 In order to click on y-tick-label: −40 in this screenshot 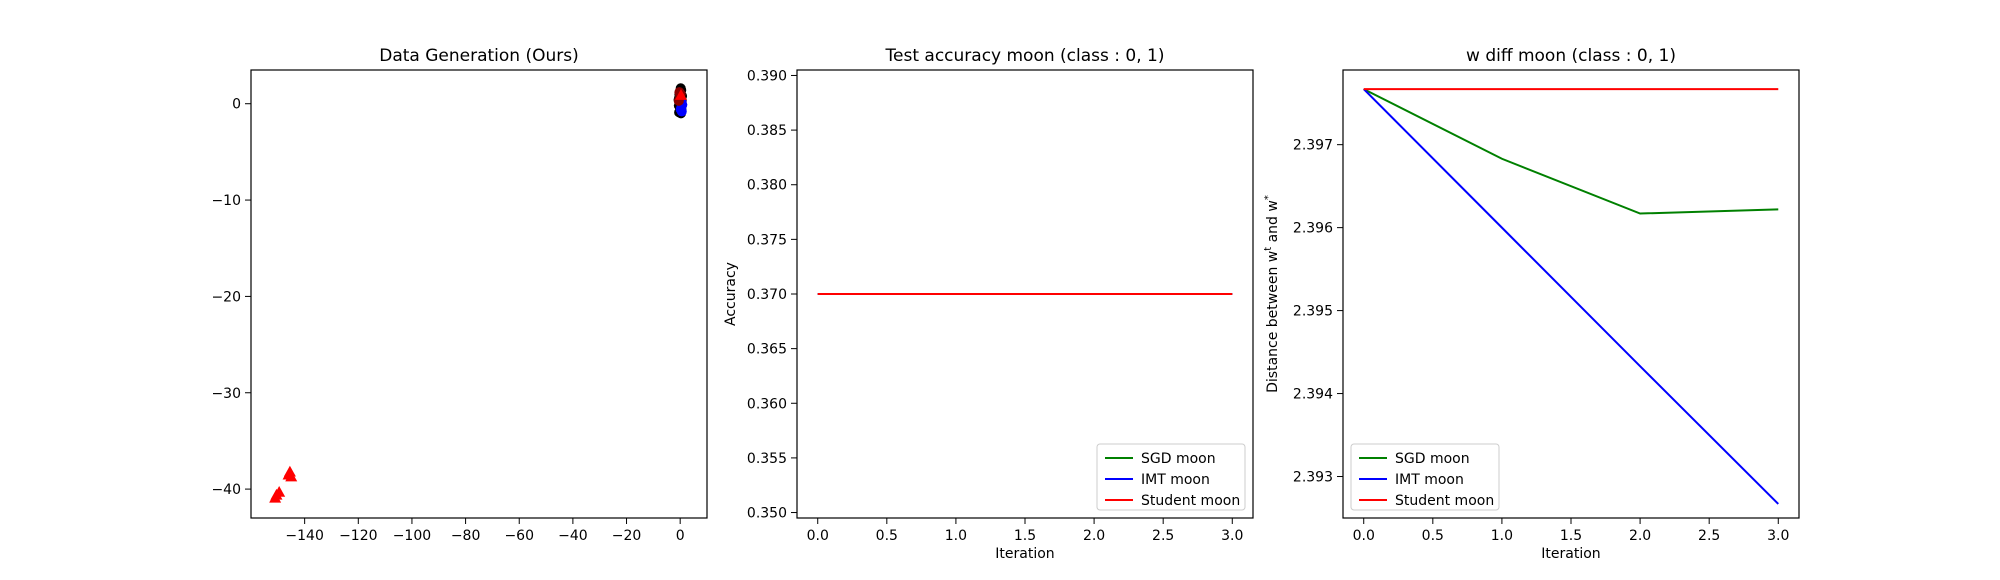, I will do `click(226, 490)`.